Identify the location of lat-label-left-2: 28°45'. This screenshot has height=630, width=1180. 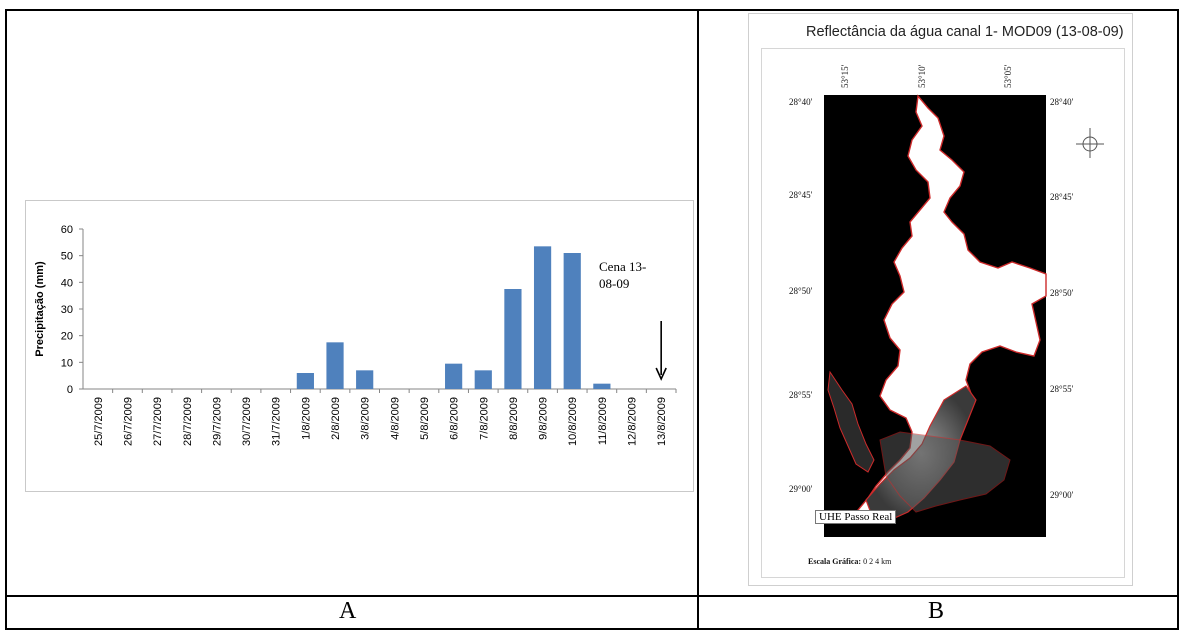
(801, 195).